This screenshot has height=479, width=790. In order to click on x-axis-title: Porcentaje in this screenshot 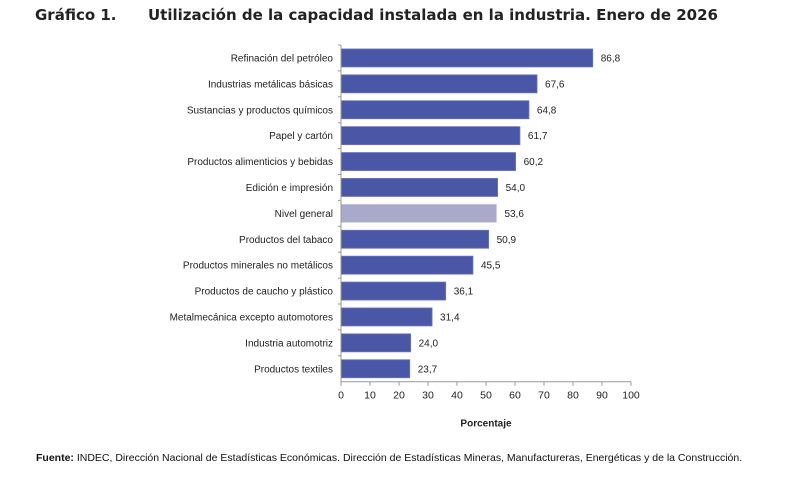, I will do `click(486, 424)`.